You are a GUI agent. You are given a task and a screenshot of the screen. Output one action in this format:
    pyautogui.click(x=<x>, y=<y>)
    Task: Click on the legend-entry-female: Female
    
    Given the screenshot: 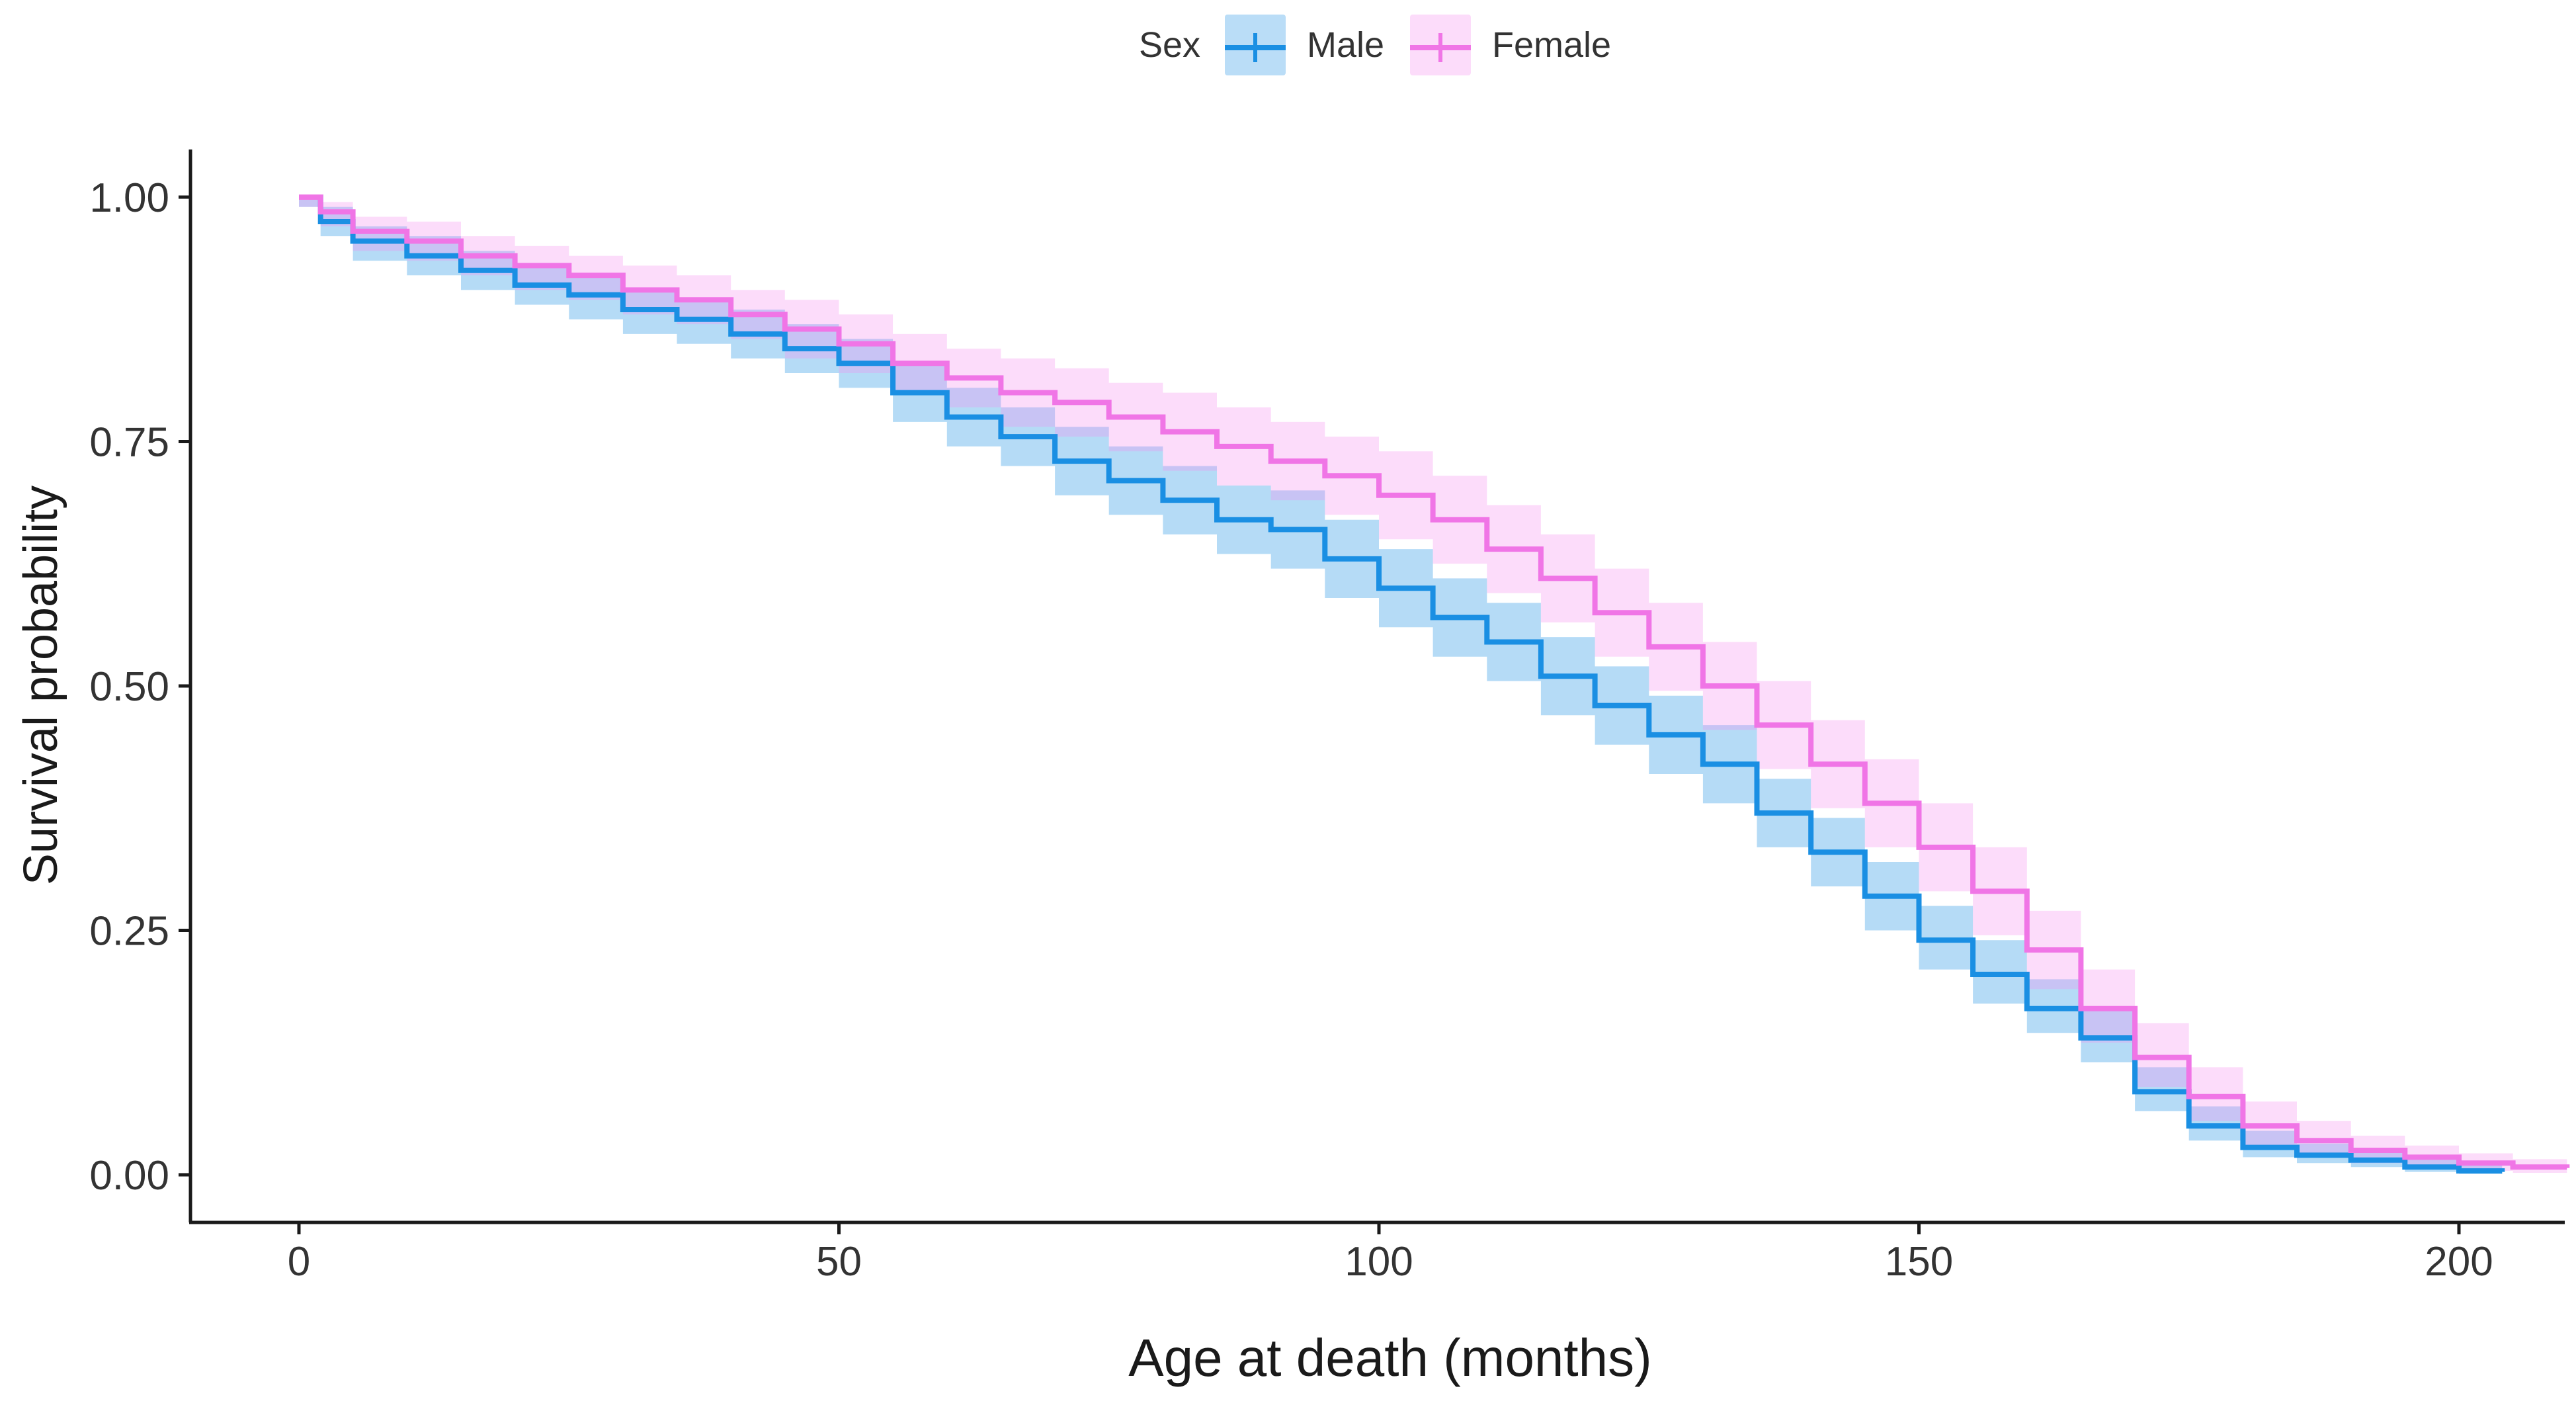 What is the action you would take?
    pyautogui.click(x=1510, y=45)
    